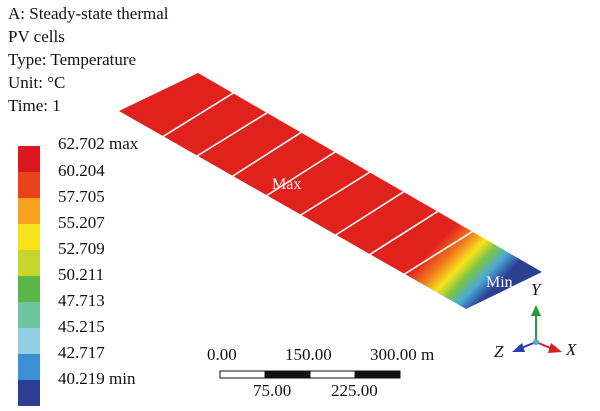 This screenshot has width=600, height=411. I want to click on scale-label: 0.00, so click(222, 354).